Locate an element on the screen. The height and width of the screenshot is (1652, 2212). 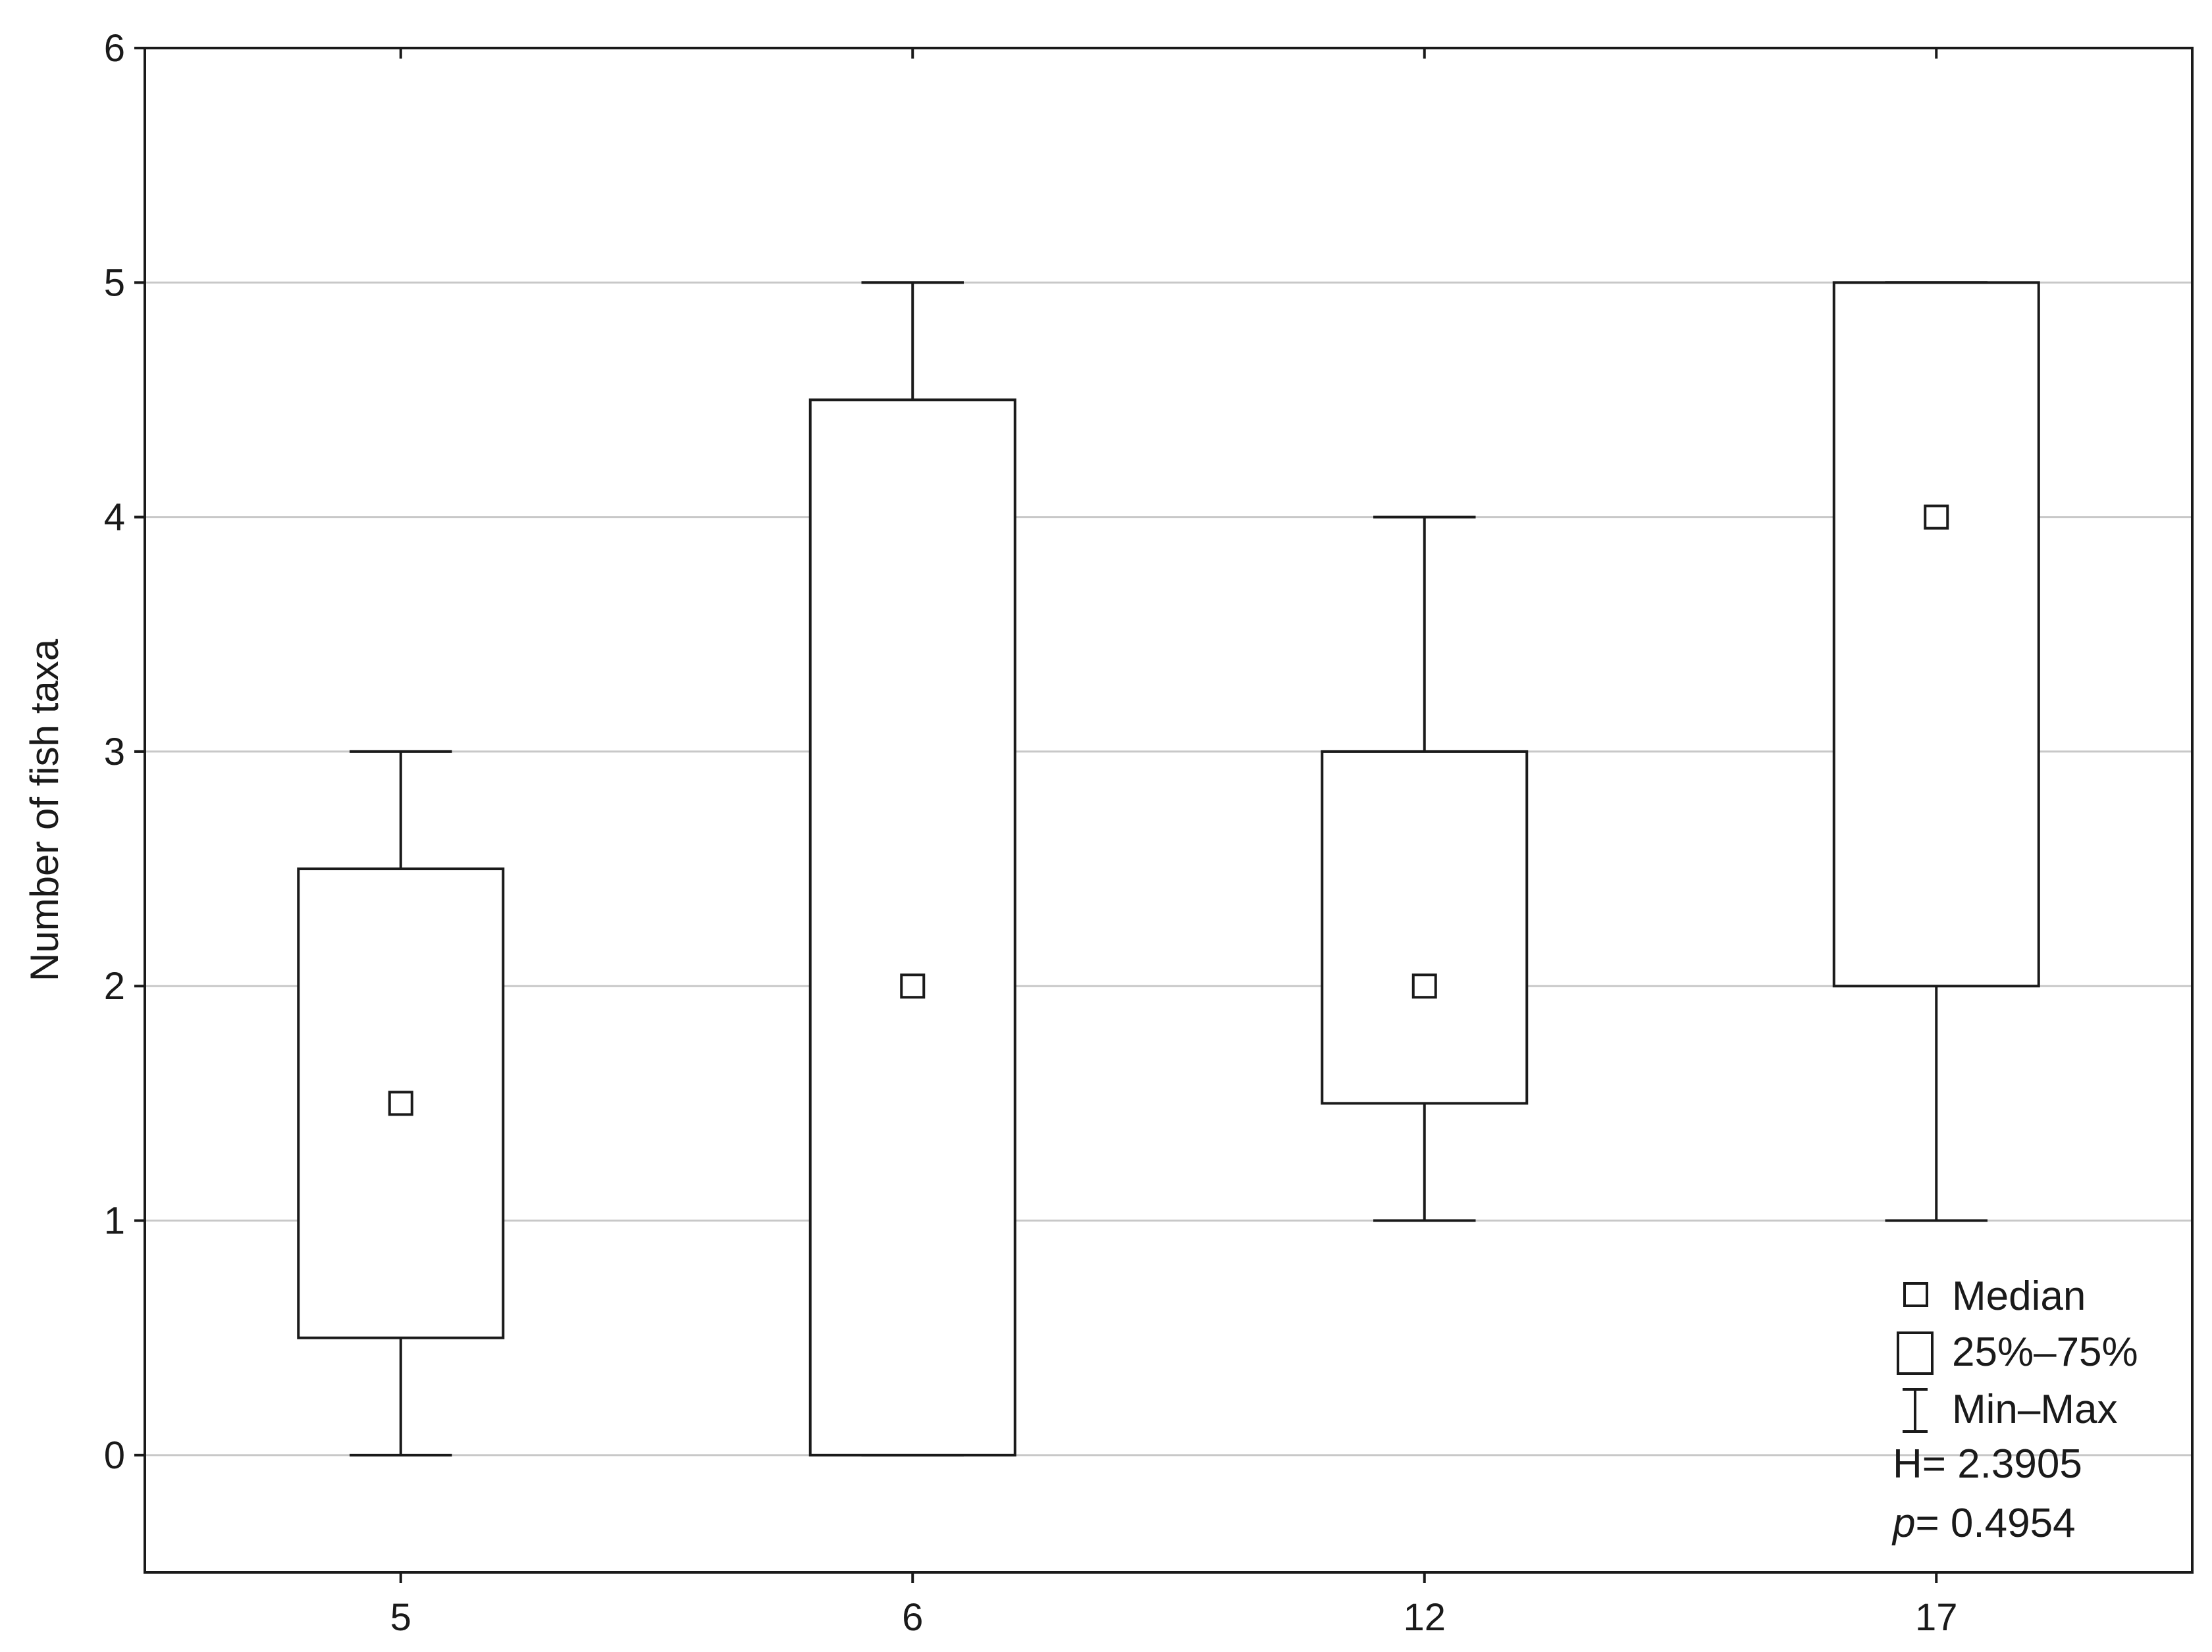
legend-p-value: p= 0.4954 is located at coordinates (1983, 1523).